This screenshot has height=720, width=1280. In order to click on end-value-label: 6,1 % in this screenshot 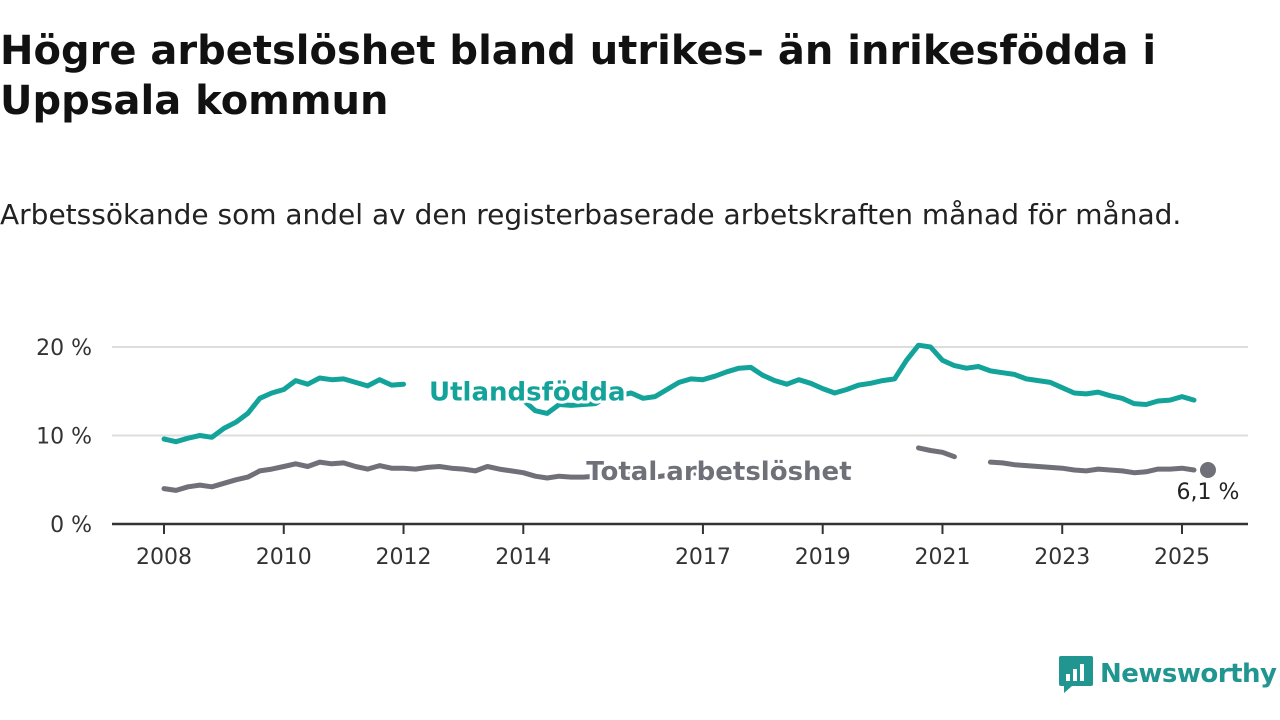, I will do `click(1208, 492)`.